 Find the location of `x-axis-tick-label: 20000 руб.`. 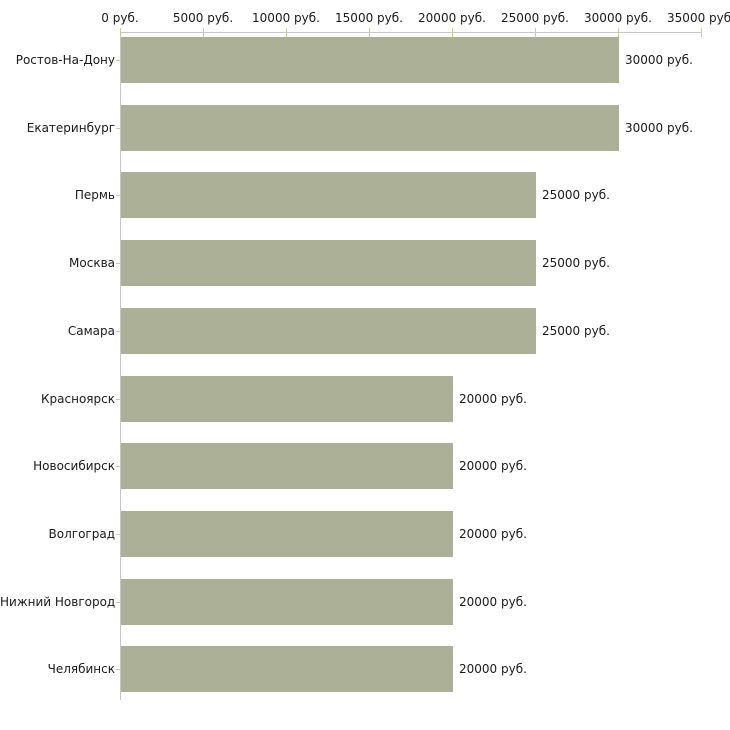

x-axis-tick-label: 20000 руб. is located at coordinates (452, 18).